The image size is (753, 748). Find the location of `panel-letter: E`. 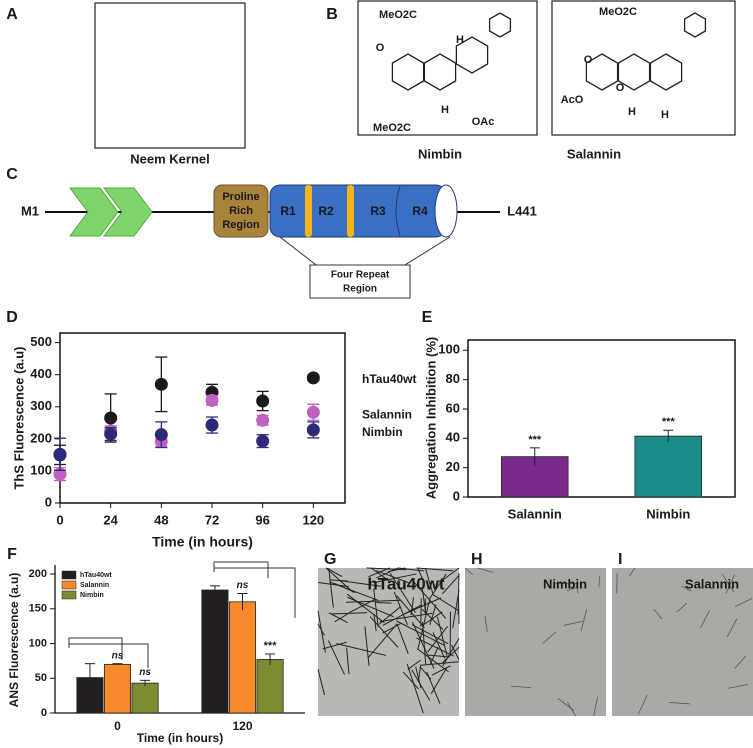

panel-letter: E is located at coordinates (427, 317).